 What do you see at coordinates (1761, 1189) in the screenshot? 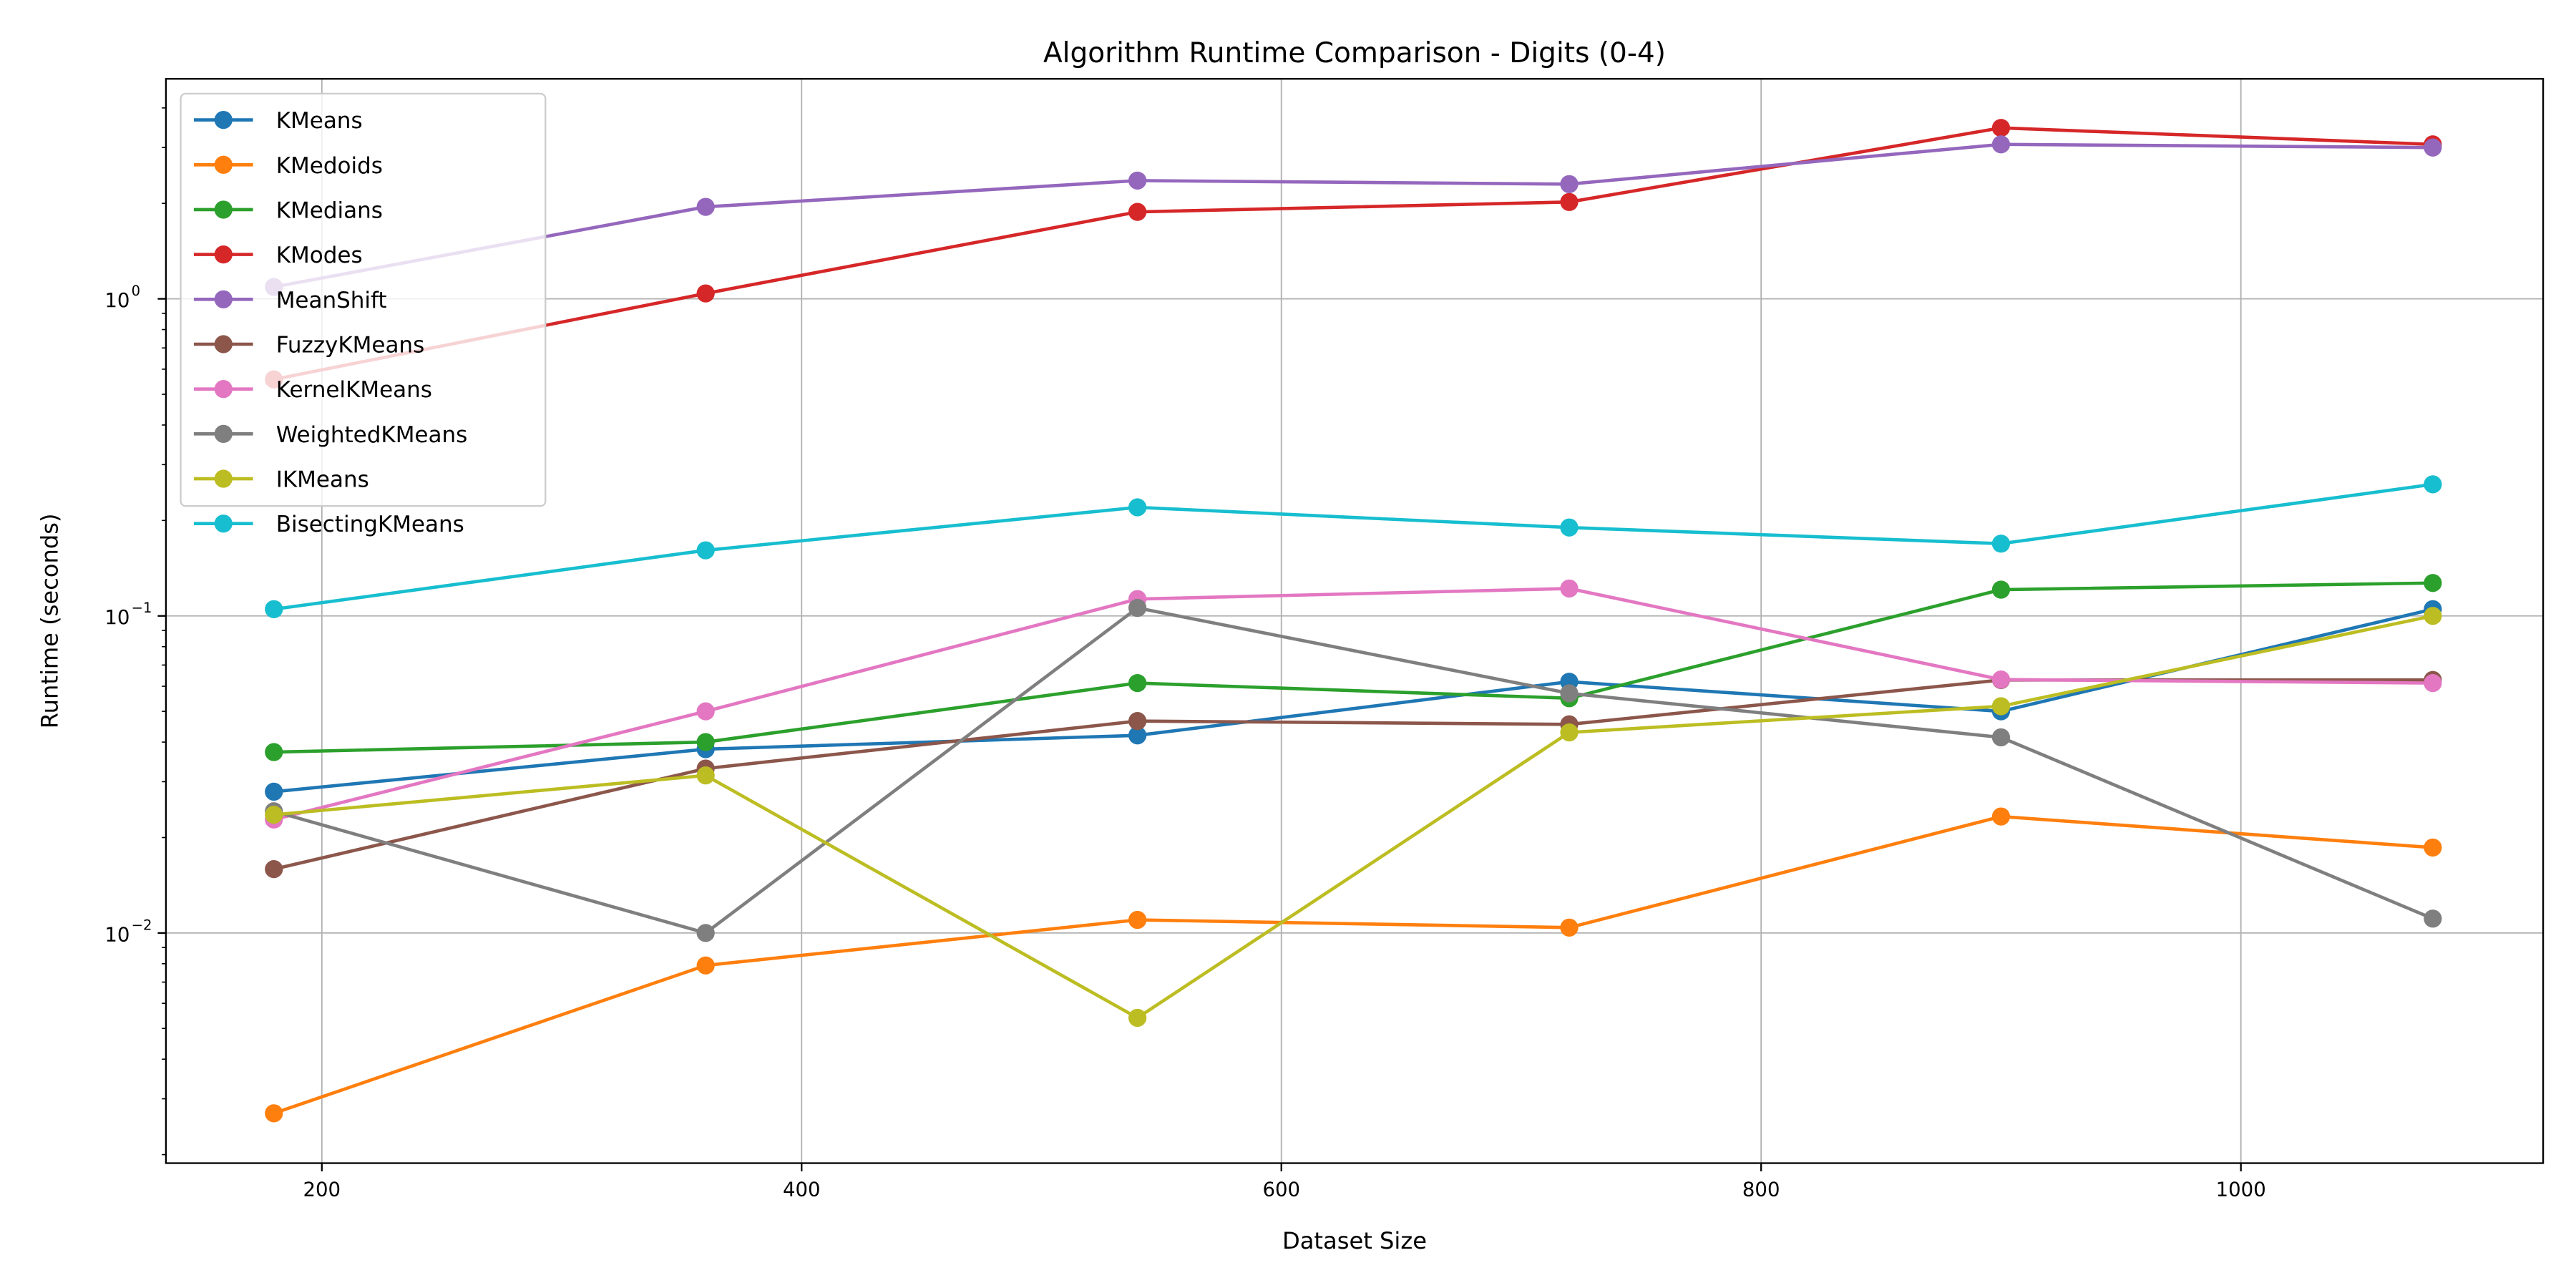
I see `x-tick-label: 800` at bounding box center [1761, 1189].